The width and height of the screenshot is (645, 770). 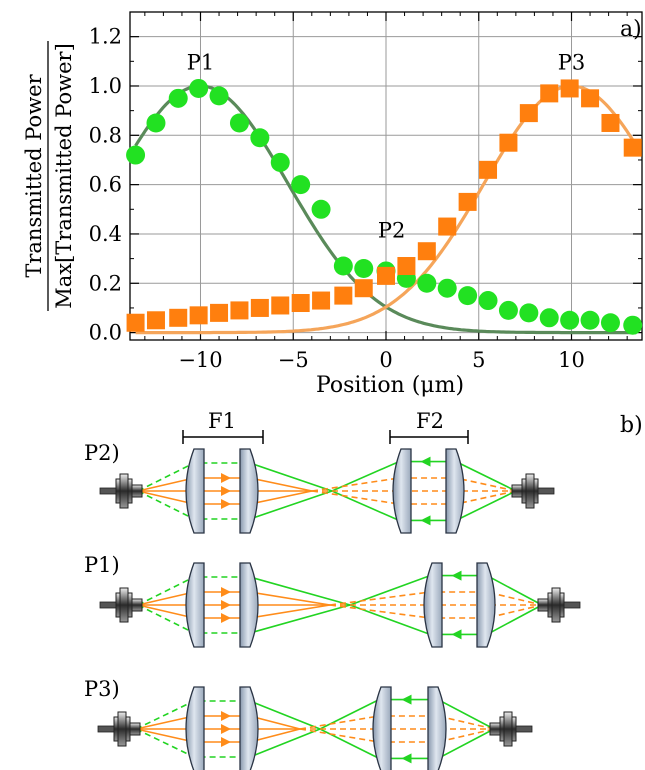 What do you see at coordinates (121, 491) in the screenshot?
I see `fiber-connector-left` at bounding box center [121, 491].